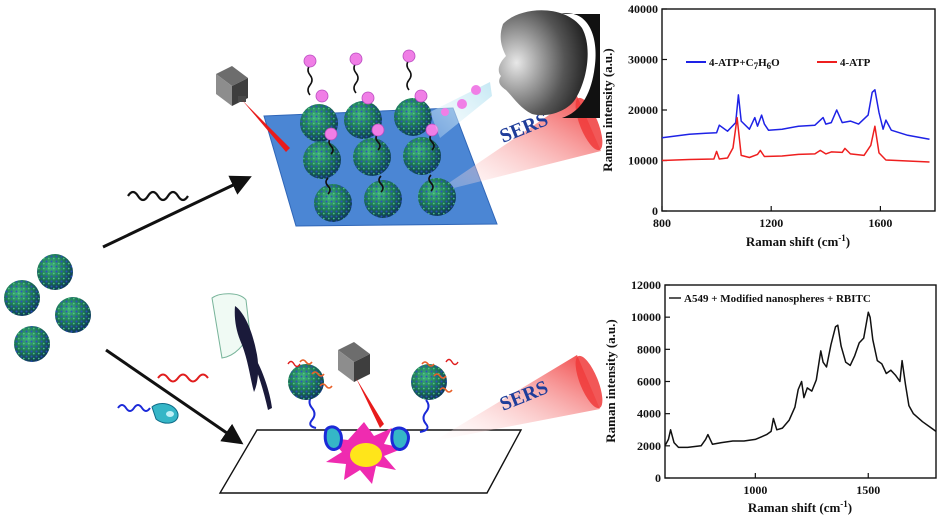 This screenshot has height=517, width=941. Describe the element at coordinates (241, 351) in the screenshot. I see `cell-sample-icon` at that location.